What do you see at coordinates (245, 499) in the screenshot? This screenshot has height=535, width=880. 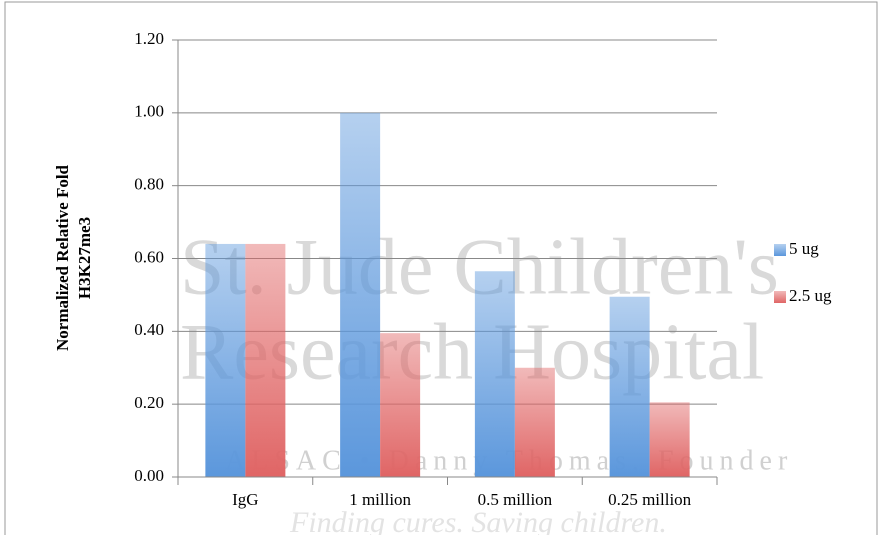 I see `x-tick-label: IgG` at bounding box center [245, 499].